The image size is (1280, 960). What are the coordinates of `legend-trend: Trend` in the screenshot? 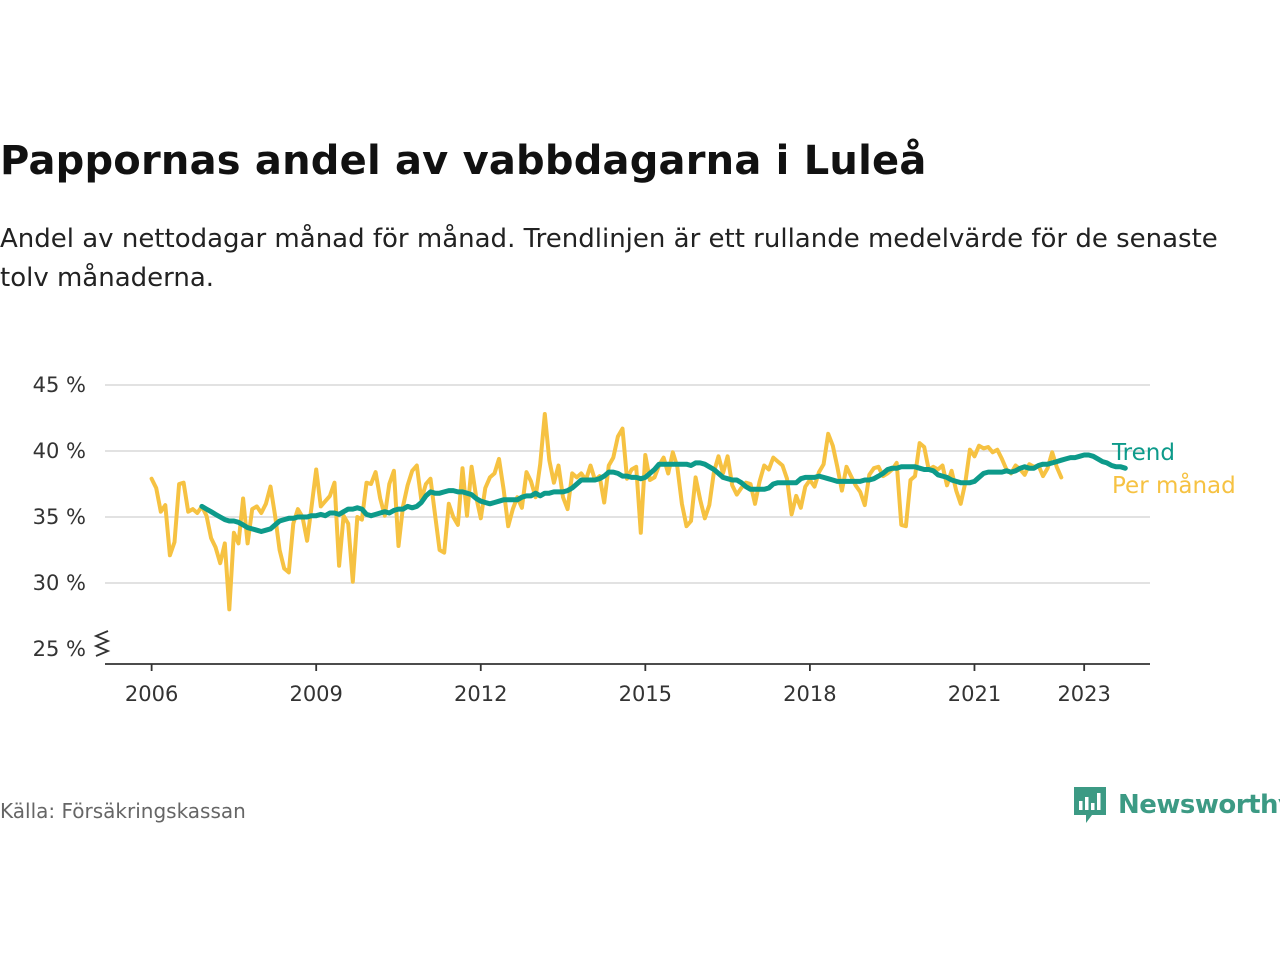 It's located at (1143, 453).